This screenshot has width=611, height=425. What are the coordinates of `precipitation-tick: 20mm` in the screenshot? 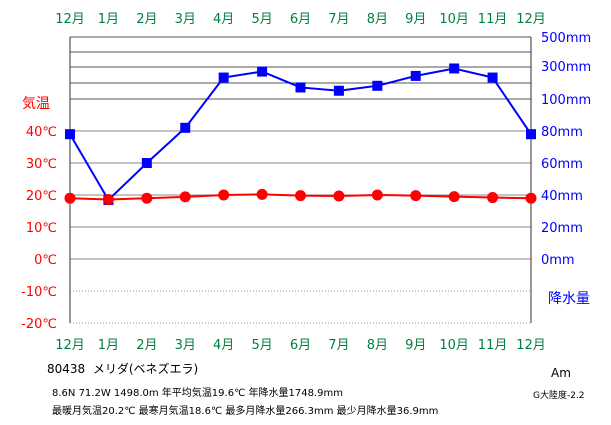 It's located at (562, 228).